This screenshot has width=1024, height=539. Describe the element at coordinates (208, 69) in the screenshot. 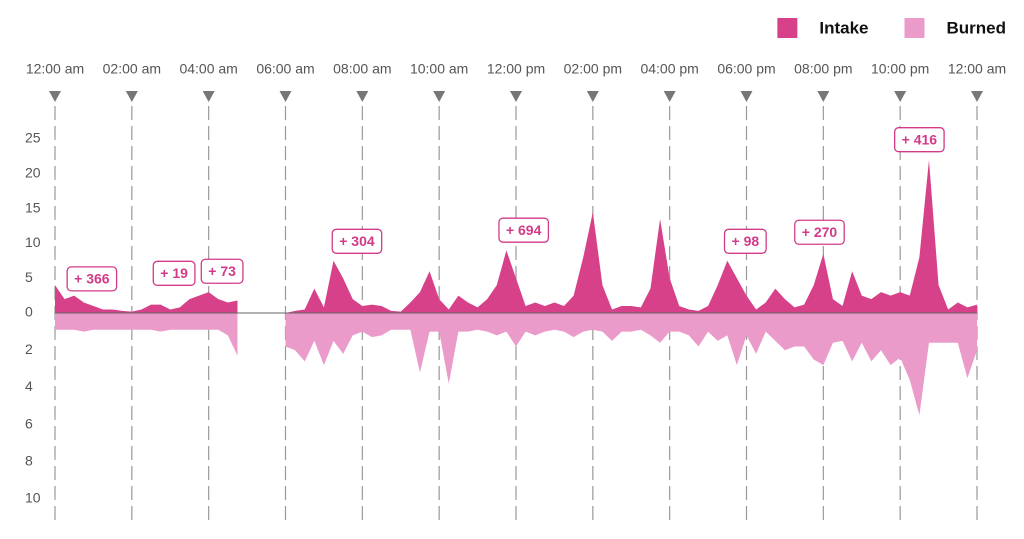

I see `x-tick-label: 04:00 am` at that location.